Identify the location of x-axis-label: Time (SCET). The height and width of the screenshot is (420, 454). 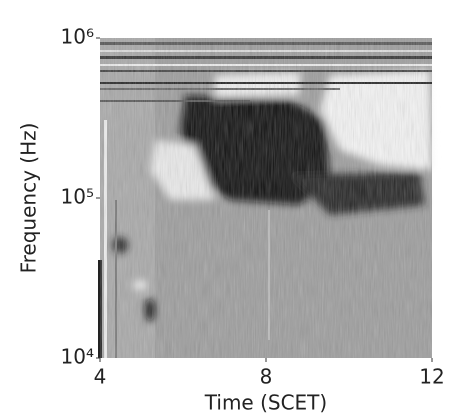
(265, 403).